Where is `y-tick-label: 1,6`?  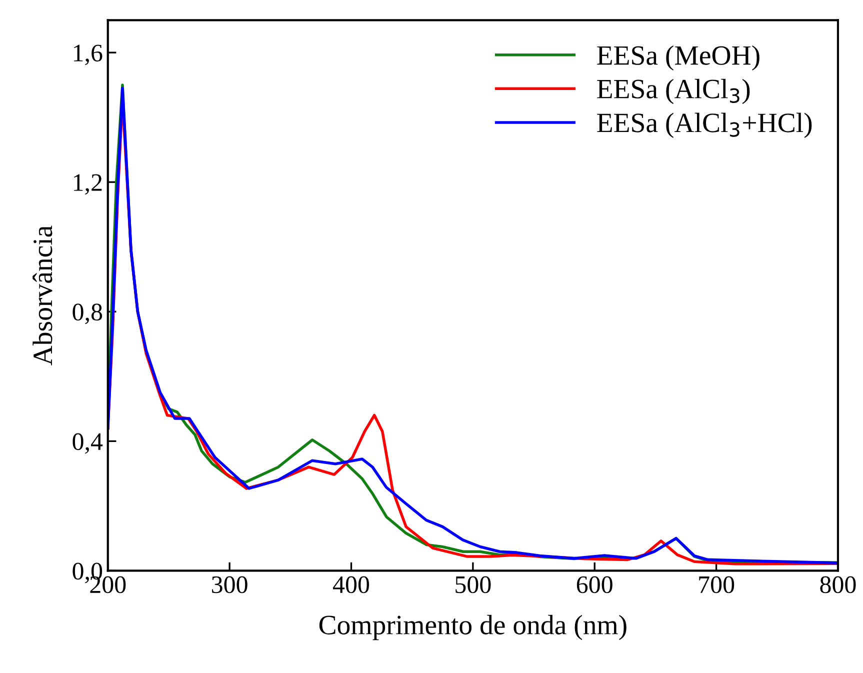 y-tick-label: 1,6 is located at coordinates (88, 55).